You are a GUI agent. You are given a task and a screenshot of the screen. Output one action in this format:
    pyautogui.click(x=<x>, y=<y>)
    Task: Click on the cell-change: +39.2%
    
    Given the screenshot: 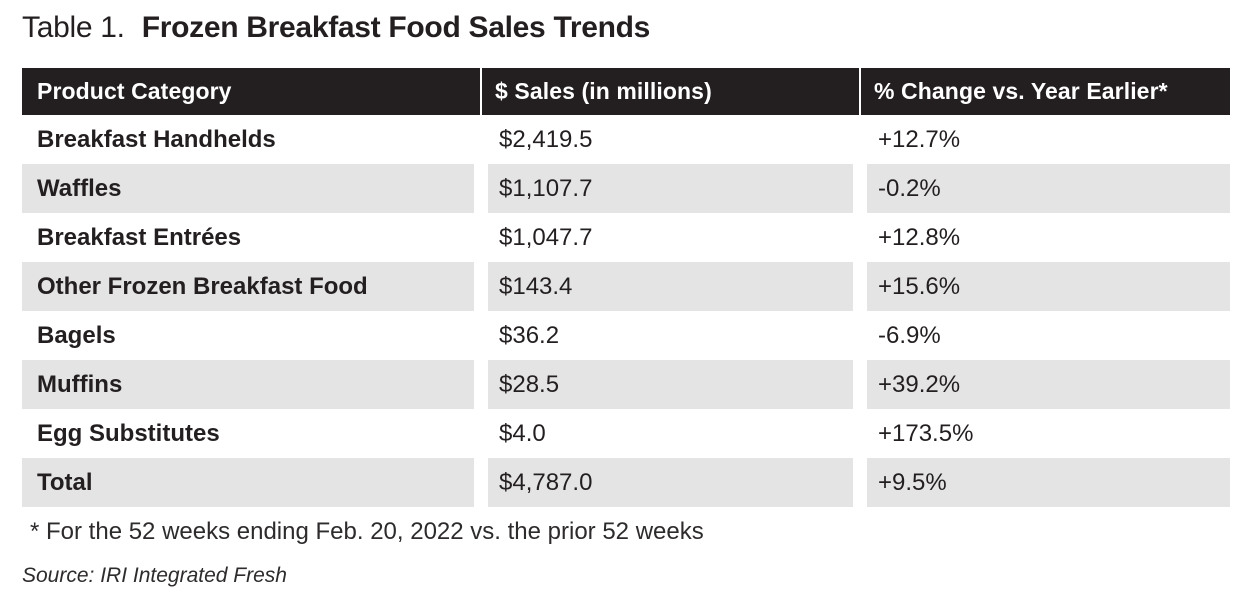 What is the action you would take?
    pyautogui.click(x=1048, y=384)
    